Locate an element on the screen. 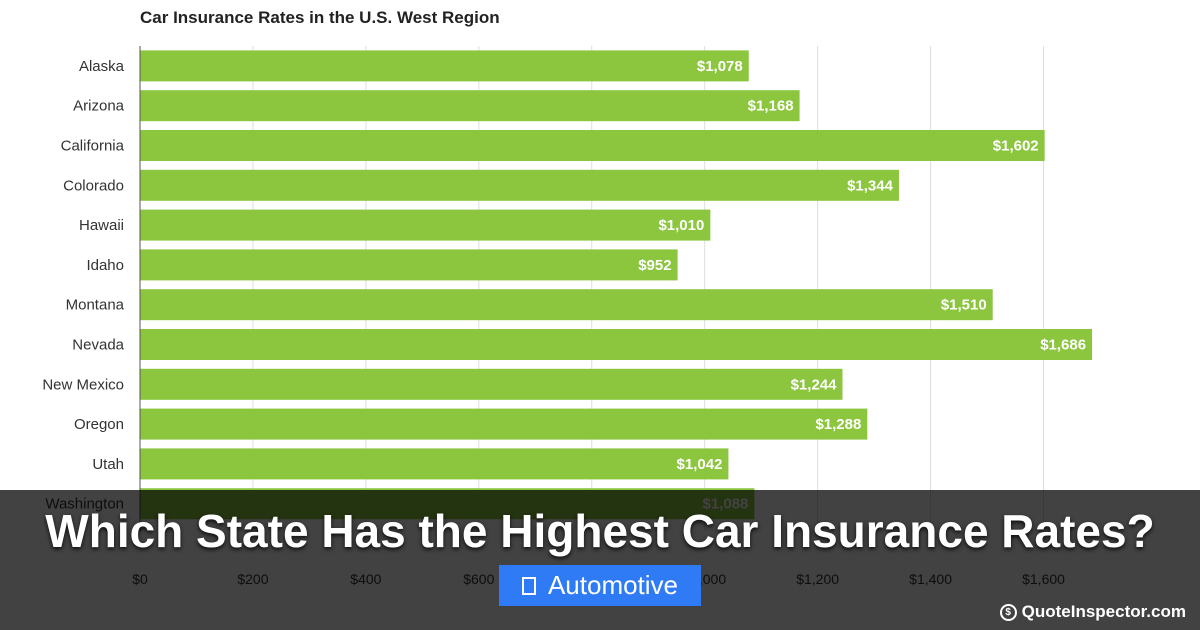 This screenshot has width=1200, height=630. category-label: Automotive is located at coordinates (613, 585).